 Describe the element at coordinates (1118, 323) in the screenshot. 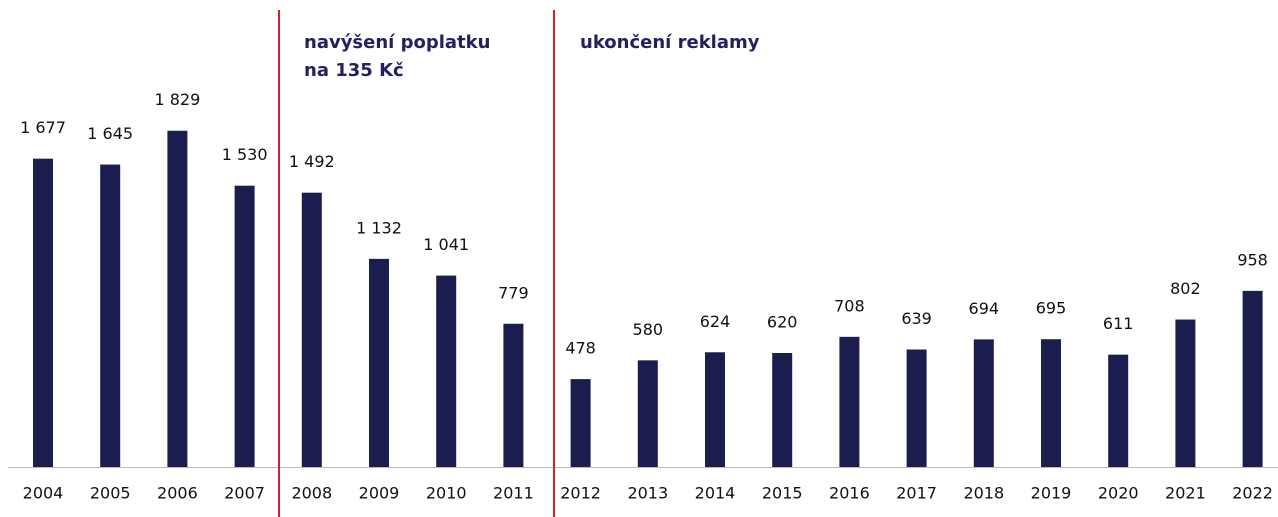

I see `data-label: 611` at that location.